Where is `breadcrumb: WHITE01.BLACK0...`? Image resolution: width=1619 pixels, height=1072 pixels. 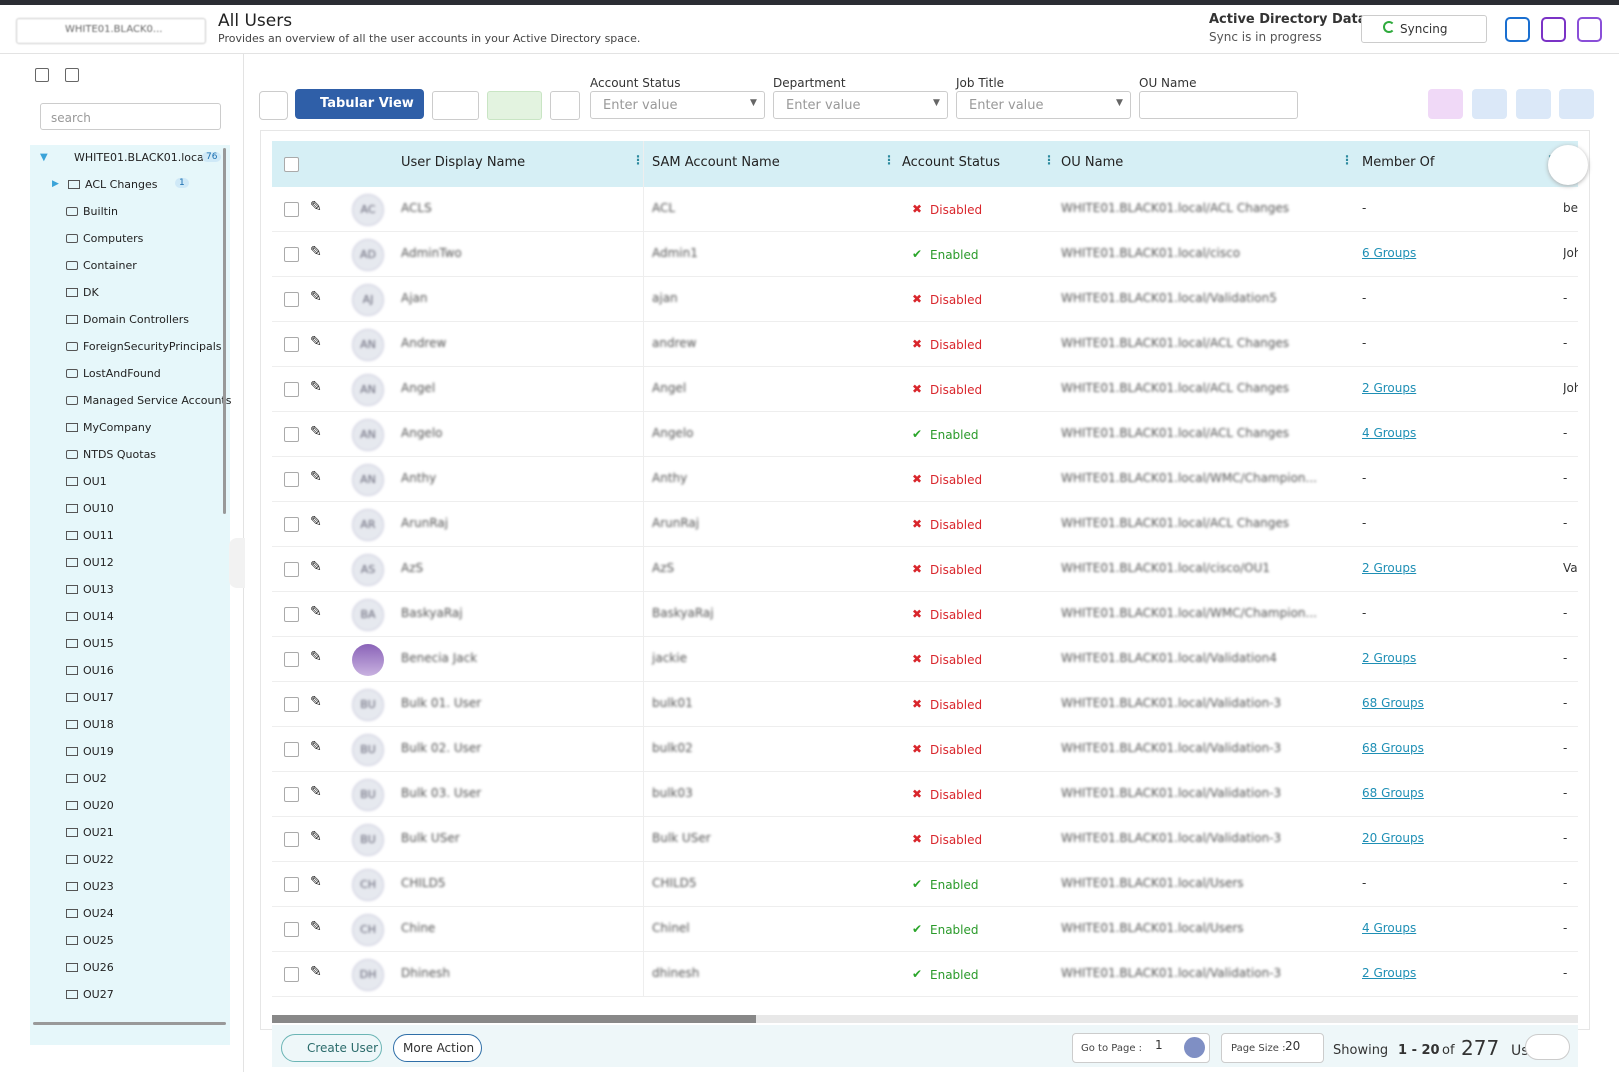
breadcrumb: WHITE01.BLACK0... is located at coordinates (111, 31).